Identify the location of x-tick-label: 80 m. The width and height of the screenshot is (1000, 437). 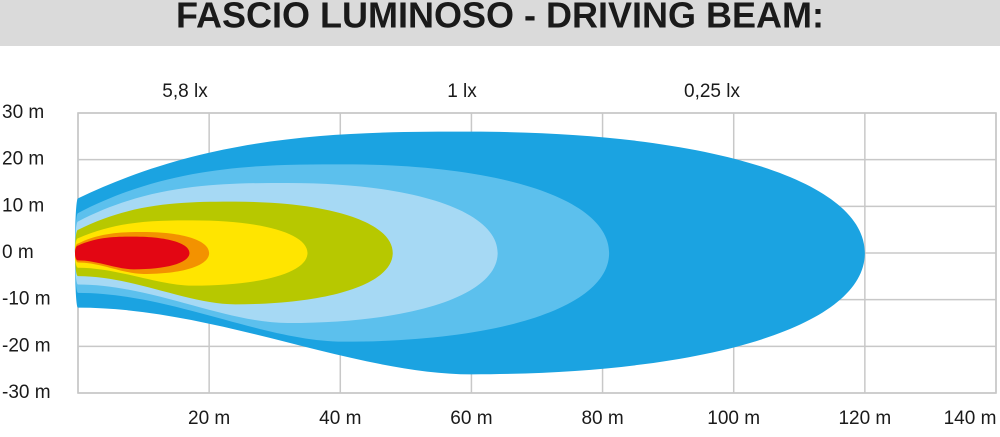
(602, 418).